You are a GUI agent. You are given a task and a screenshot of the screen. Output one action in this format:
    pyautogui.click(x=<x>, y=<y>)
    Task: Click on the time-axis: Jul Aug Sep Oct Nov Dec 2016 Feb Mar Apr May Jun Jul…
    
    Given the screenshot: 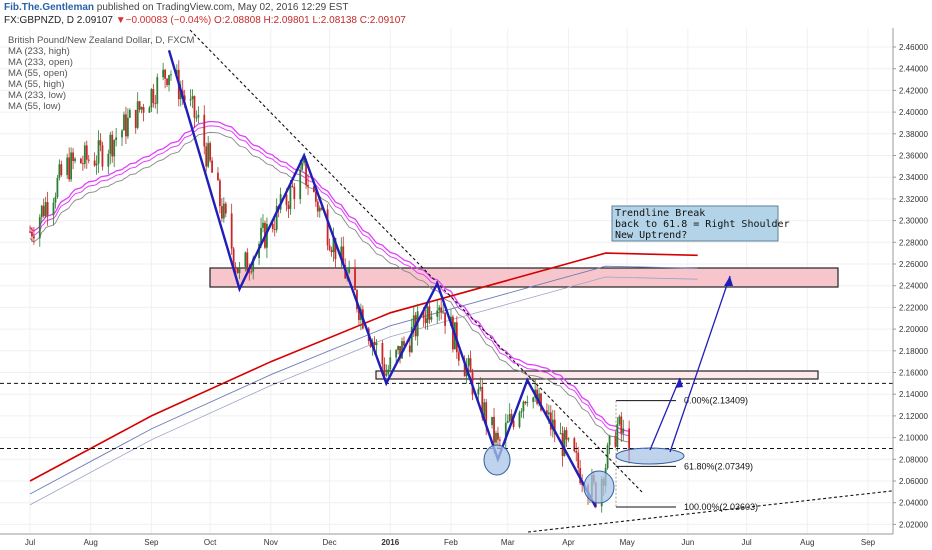 What is the action you would take?
    pyautogui.click(x=466, y=541)
    